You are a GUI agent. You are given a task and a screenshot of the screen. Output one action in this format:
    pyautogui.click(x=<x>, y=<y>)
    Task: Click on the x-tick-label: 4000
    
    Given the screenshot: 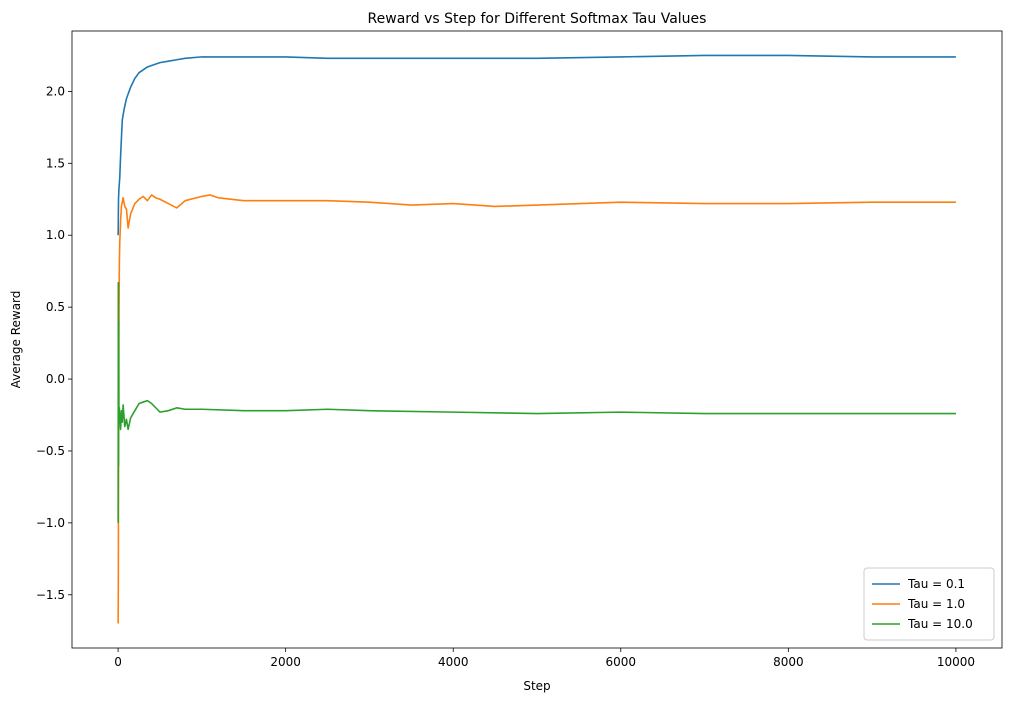 What is the action you would take?
    pyautogui.click(x=453, y=662)
    